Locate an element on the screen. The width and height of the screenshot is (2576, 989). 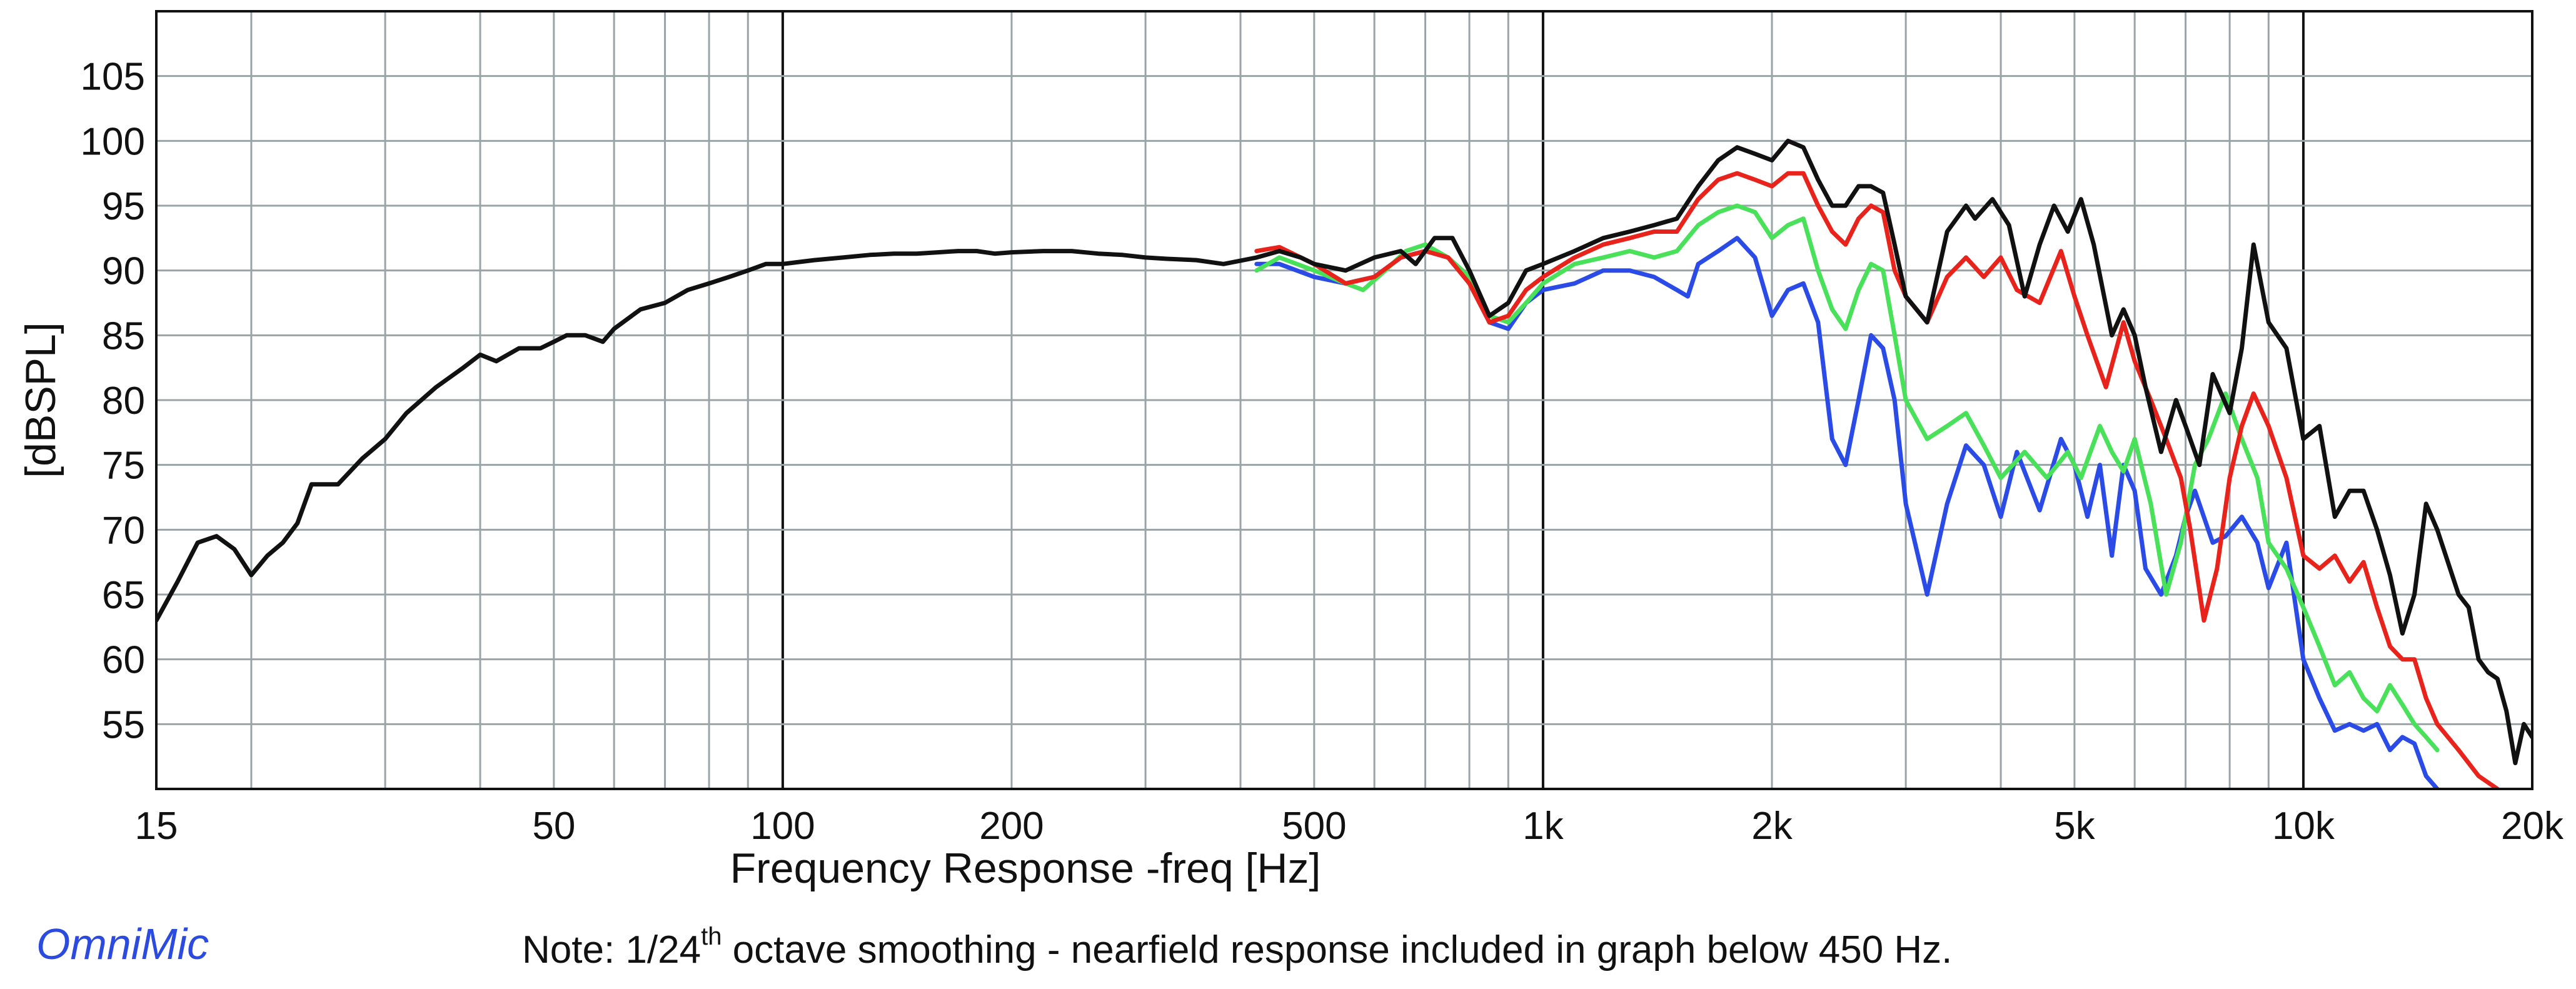
x-tick-label: 20k is located at coordinates (2532, 826).